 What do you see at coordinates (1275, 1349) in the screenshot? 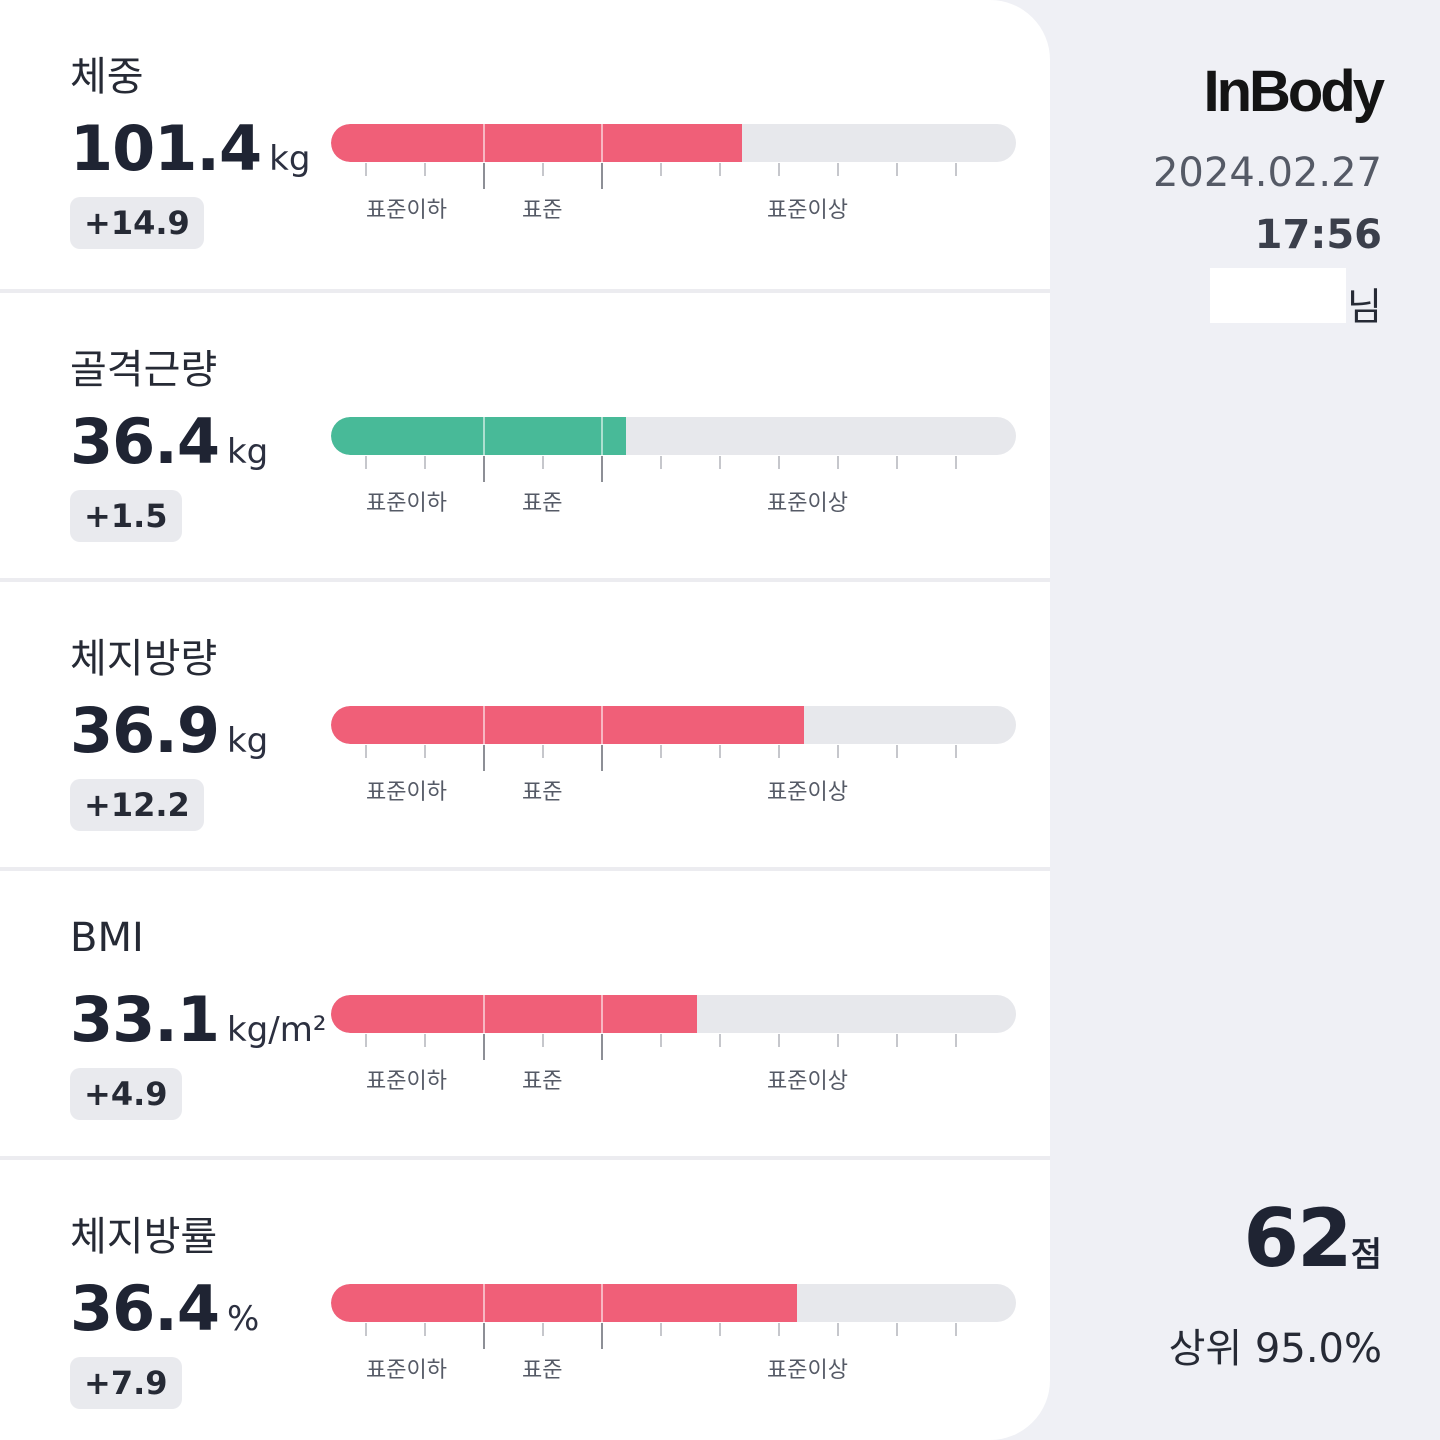
I see `score-rank: 상위 95.0%` at bounding box center [1275, 1349].